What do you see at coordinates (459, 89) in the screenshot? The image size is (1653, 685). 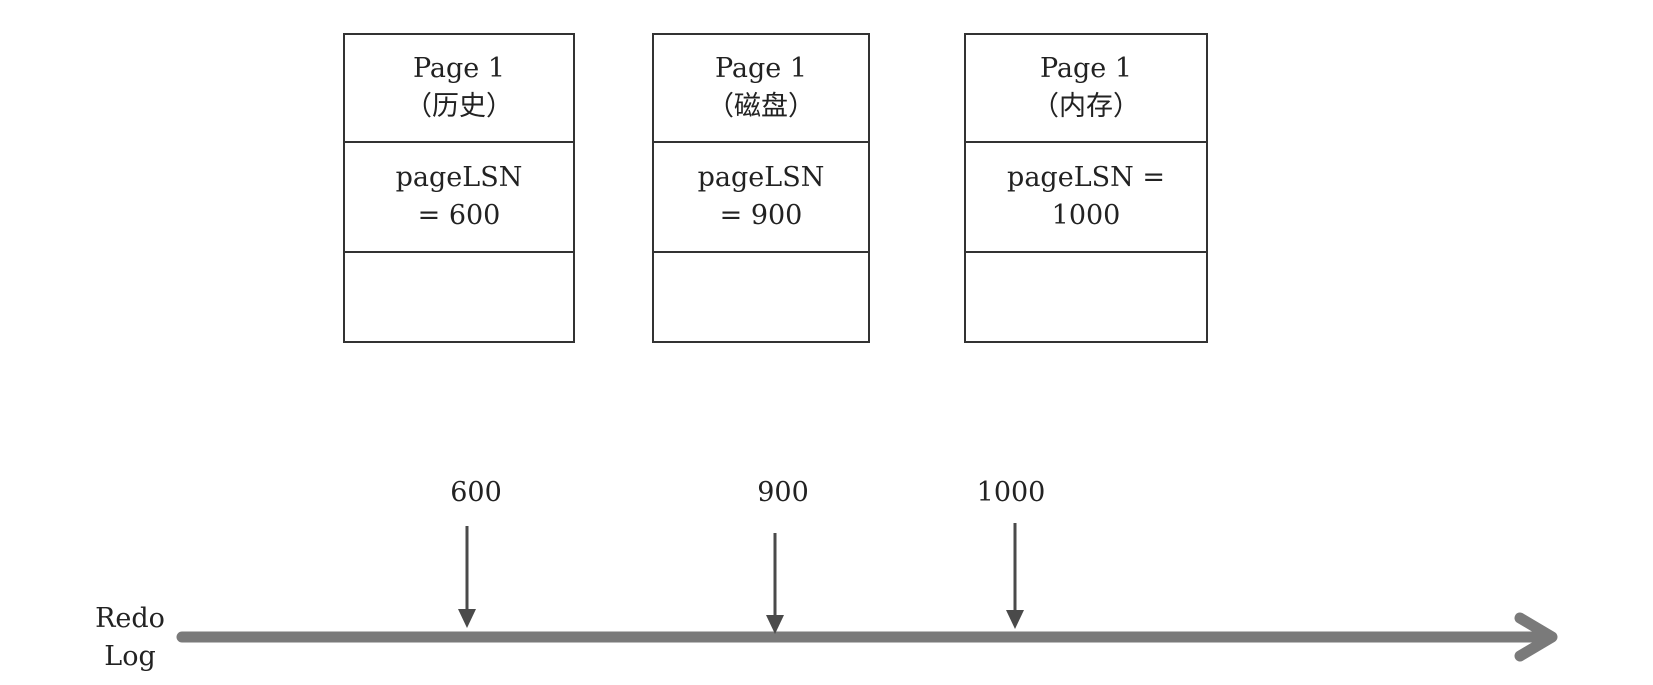 I see `page-title: Page 1 （历史）` at bounding box center [459, 89].